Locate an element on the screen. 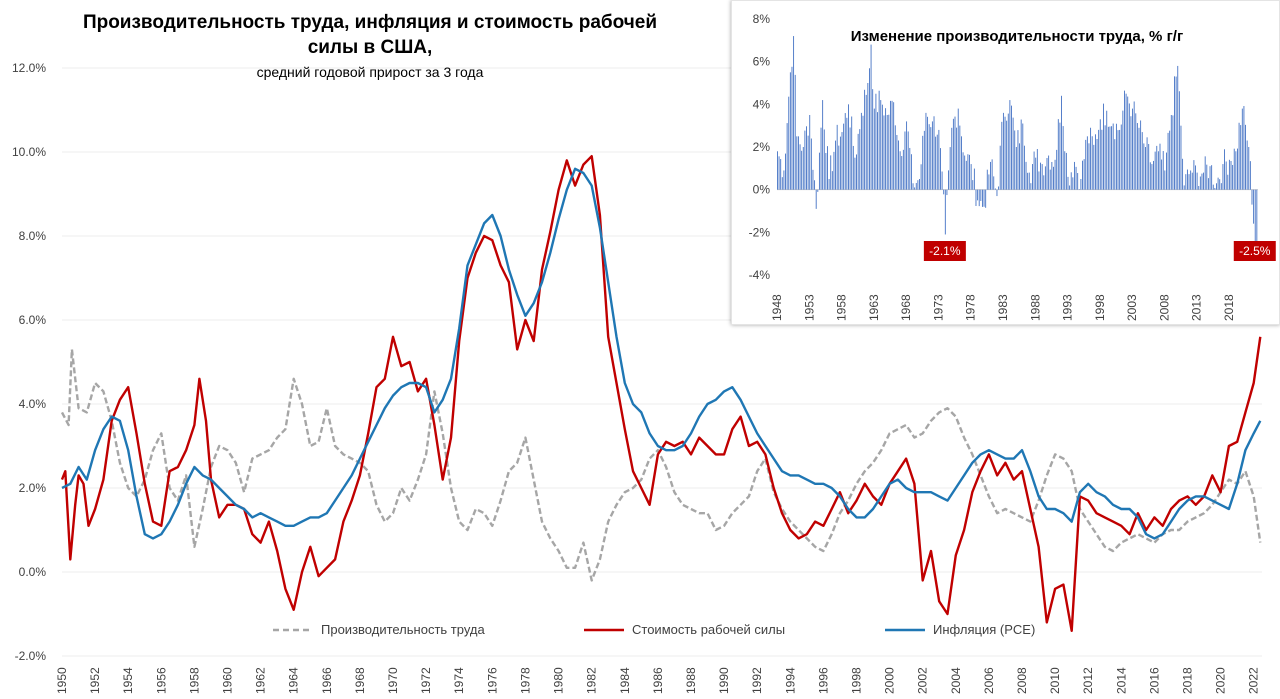  legend-item-productivity: Производительность труда is located at coordinates (378, 629).